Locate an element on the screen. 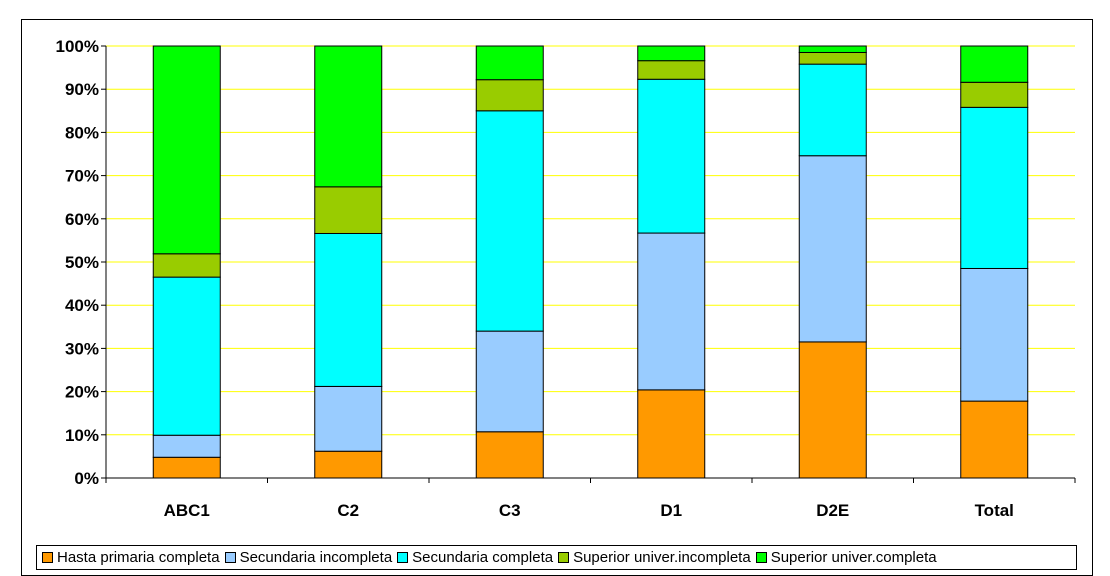 The height and width of the screenshot is (576, 1110). legend-label: Secundaria completa is located at coordinates (483, 557).